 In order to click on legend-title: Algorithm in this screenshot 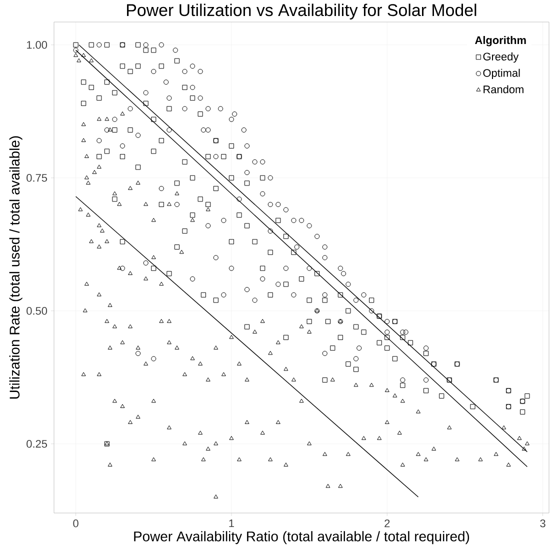, I will do `click(500, 41)`.